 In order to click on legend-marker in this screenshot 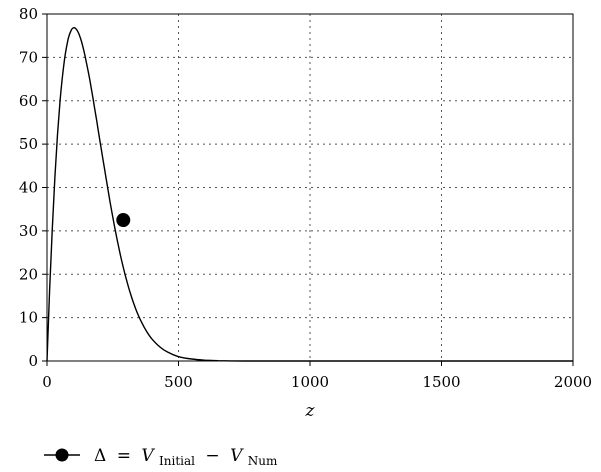, I will do `click(62, 455)`.